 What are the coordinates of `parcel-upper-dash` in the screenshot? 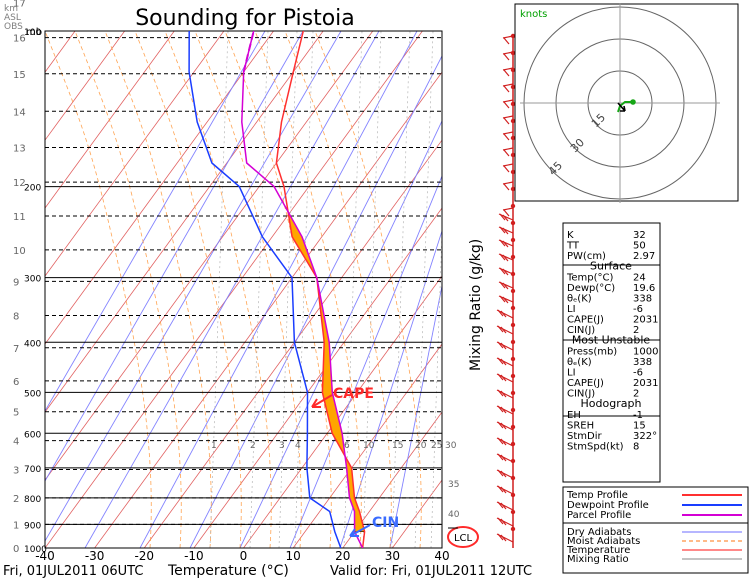 It's located at (248, 52).